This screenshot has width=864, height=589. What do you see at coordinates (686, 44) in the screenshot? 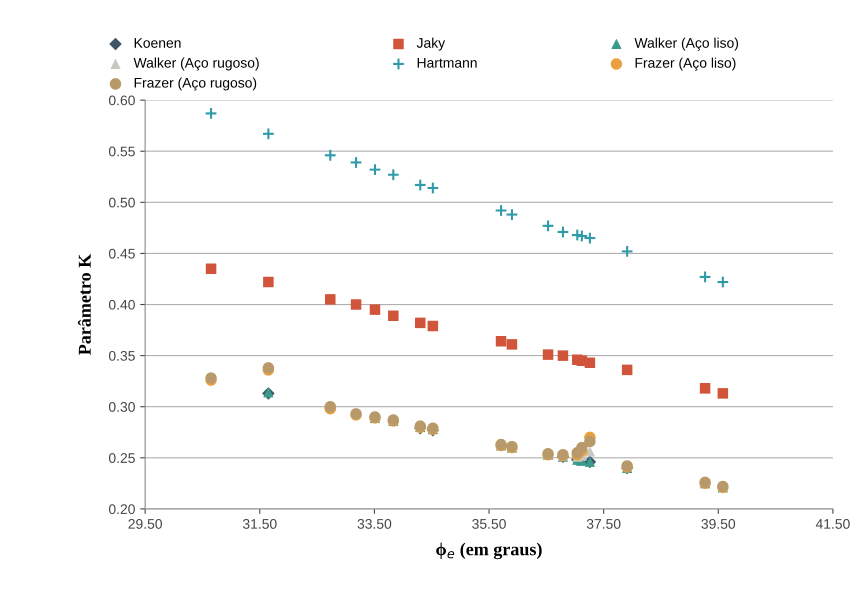
I see `legend-label: Walker (Aço liso)` at bounding box center [686, 44].